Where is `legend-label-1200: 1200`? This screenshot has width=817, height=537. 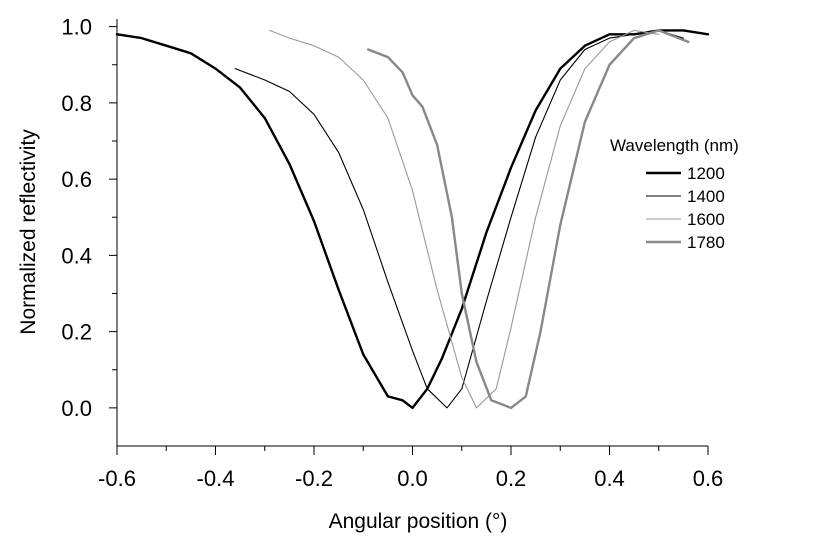 legend-label-1200: 1200 is located at coordinates (706, 173).